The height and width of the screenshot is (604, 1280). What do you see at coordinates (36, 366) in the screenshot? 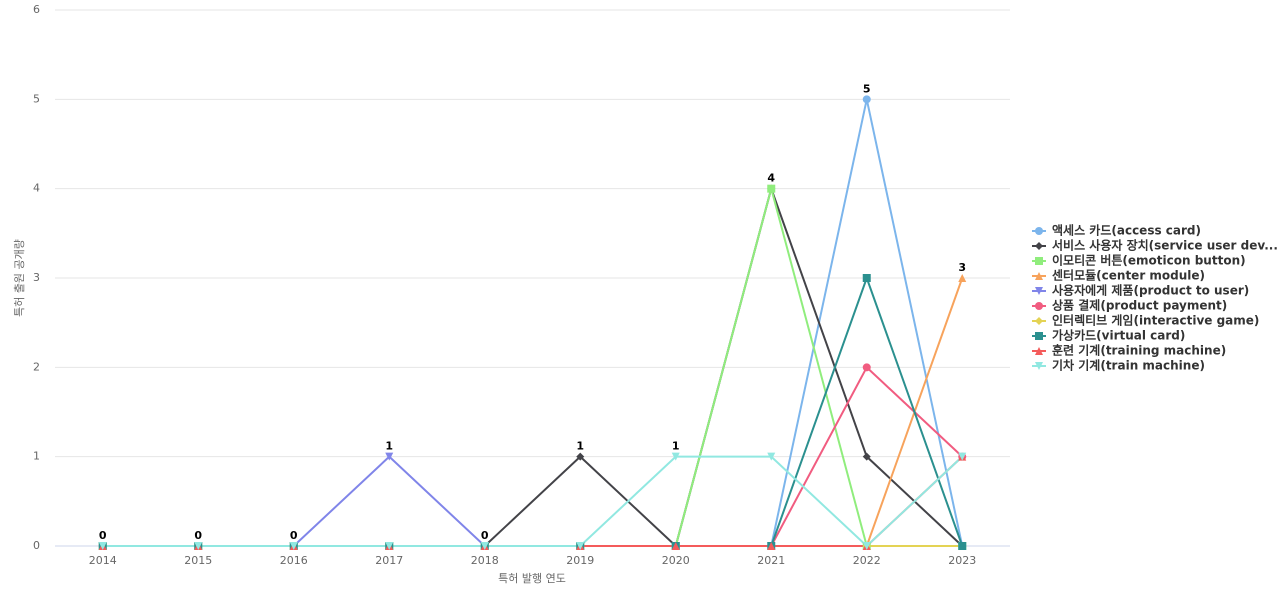
I see `y-tick-label: 2` at bounding box center [36, 366].